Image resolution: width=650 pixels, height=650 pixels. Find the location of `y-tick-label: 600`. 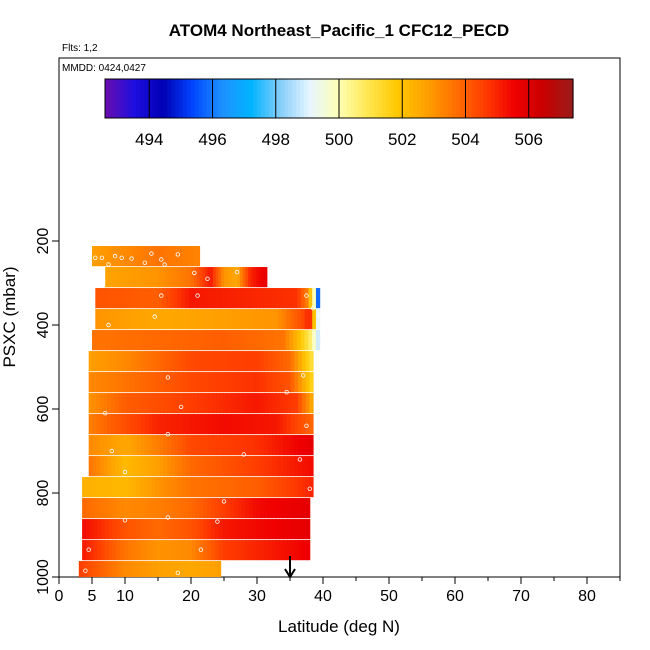

y-tick-label: 600 is located at coordinates (43, 409).